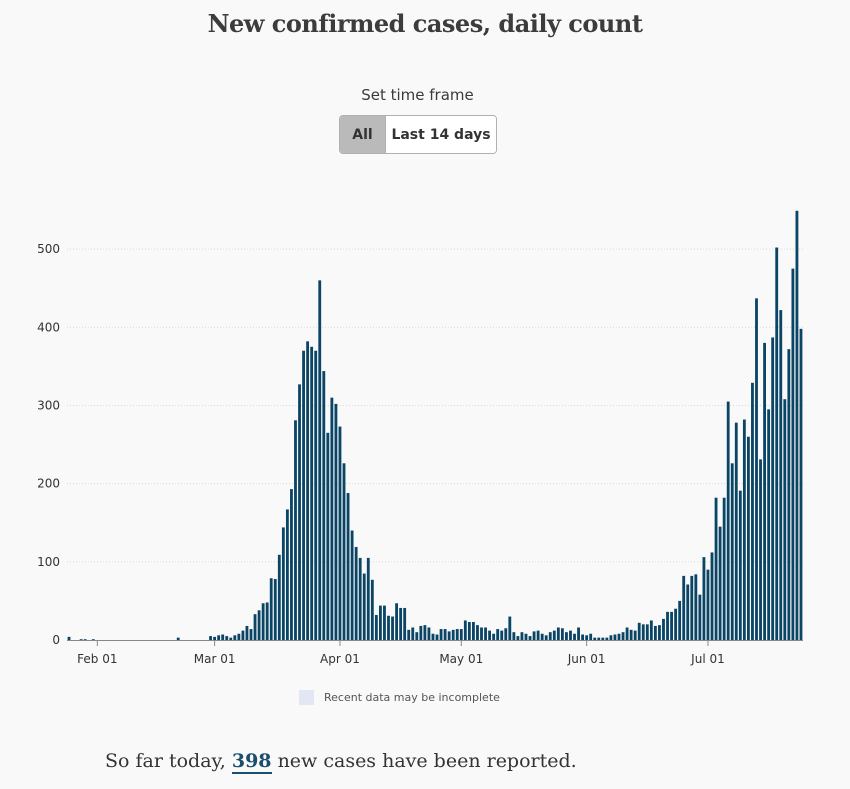 The image size is (850, 789). I want to click on x-tick-label: Mar 01, so click(215, 659).